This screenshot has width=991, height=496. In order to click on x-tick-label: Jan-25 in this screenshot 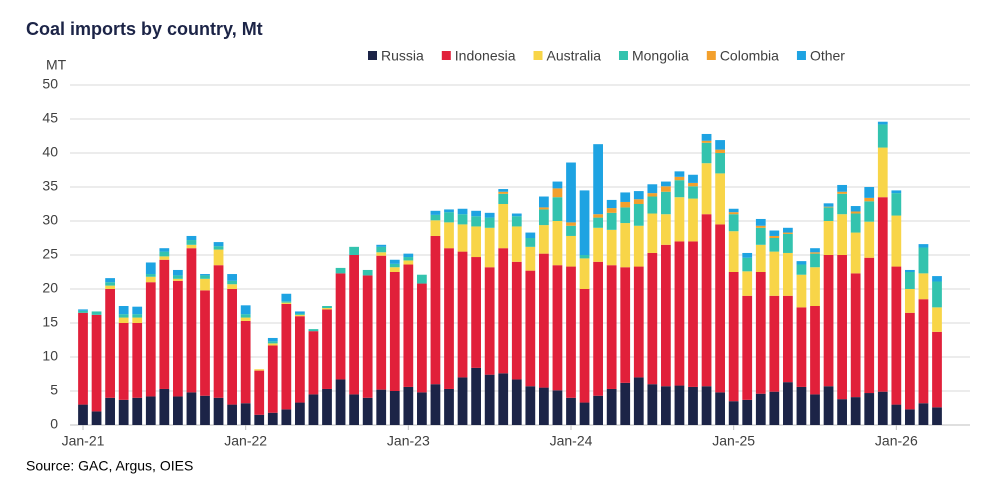, I will do `click(733, 441)`.